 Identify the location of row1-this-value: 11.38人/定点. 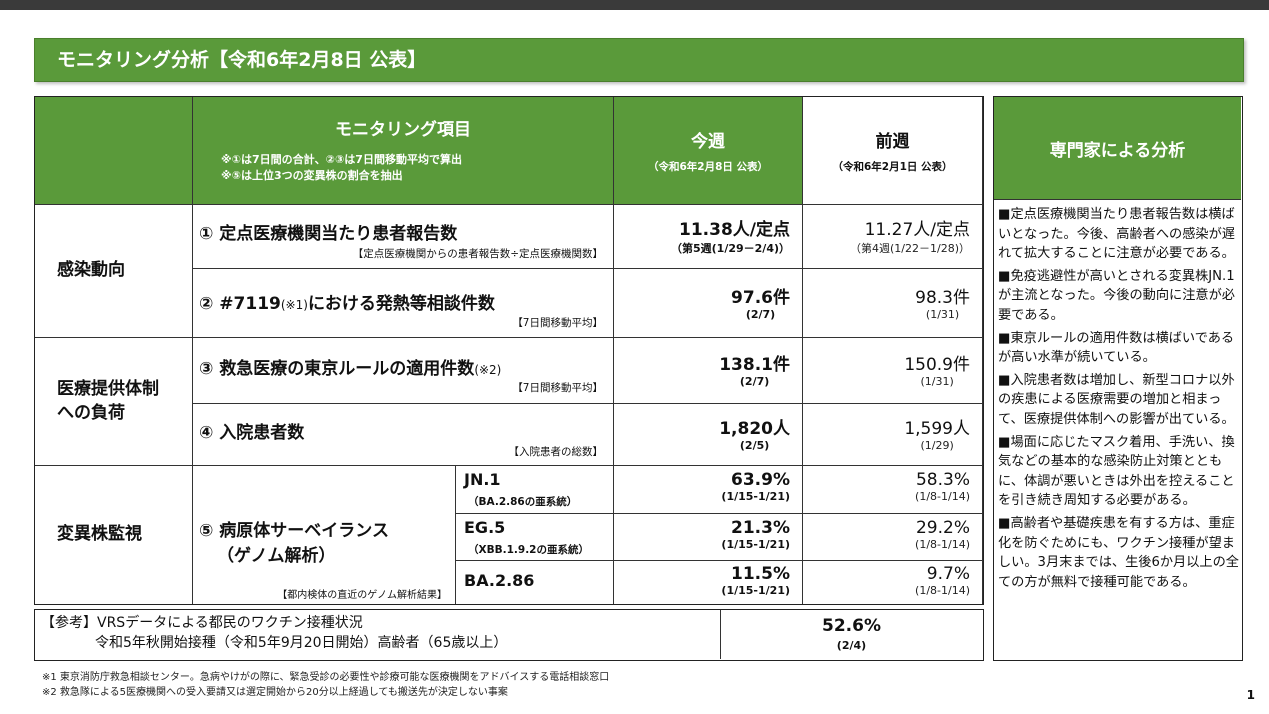
(734, 230).